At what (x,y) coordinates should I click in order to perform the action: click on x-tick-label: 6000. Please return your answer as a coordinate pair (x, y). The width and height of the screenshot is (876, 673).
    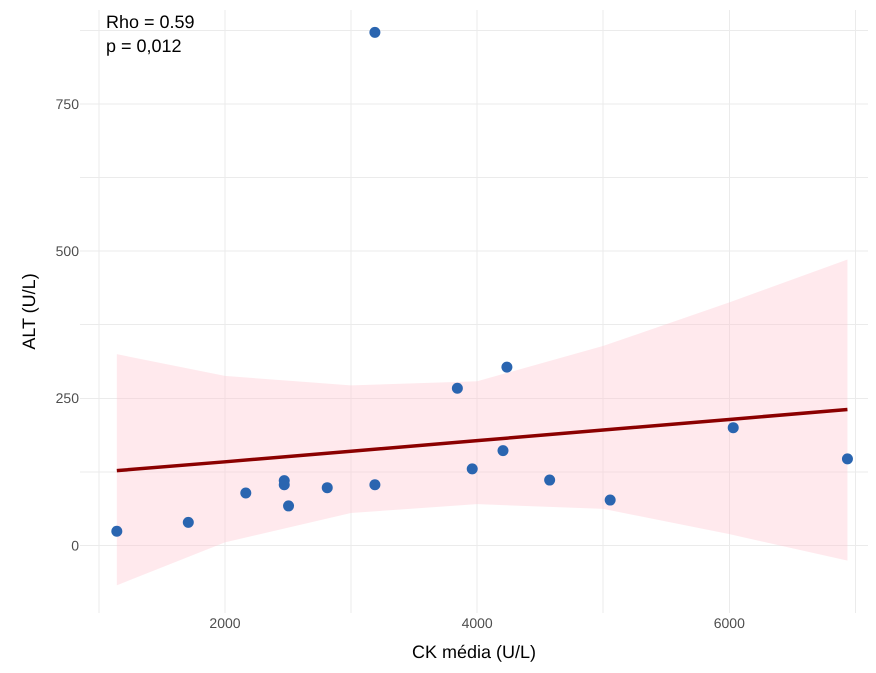
    Looking at the image, I should click on (730, 623).